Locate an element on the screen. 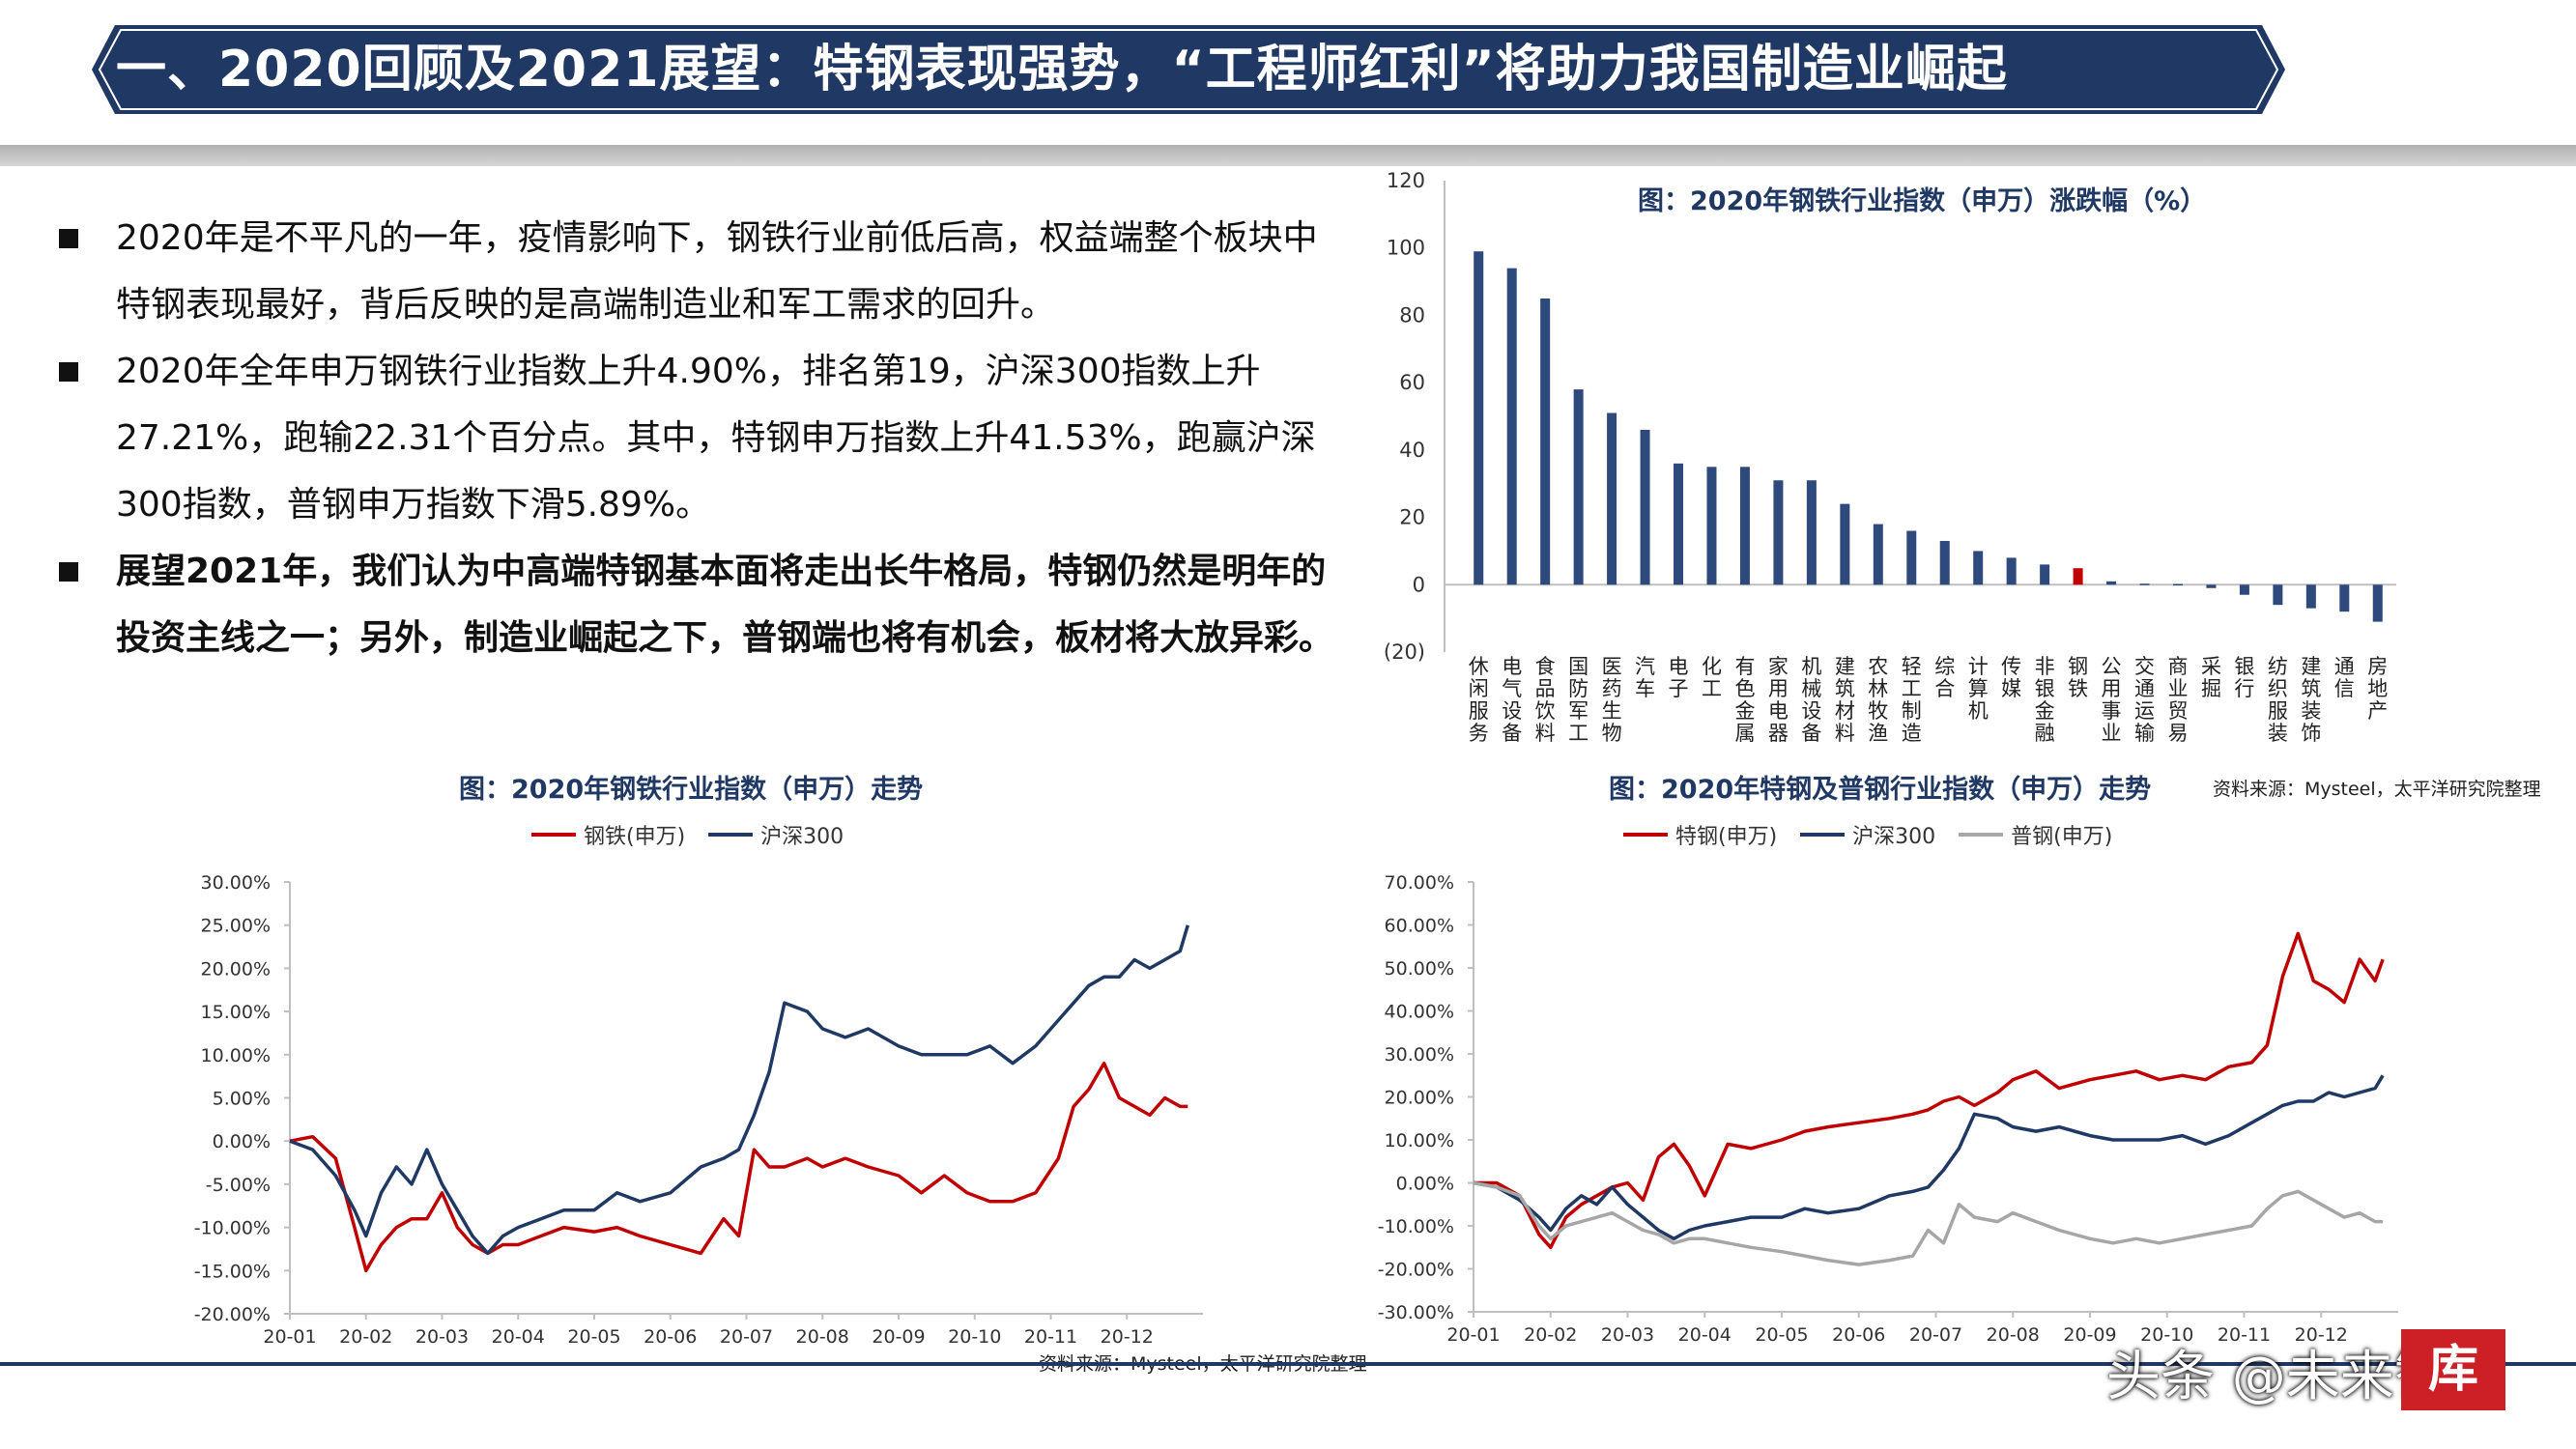 This screenshot has width=2576, height=1449. x-tick-label: 20-11 is located at coordinates (1051, 1337).